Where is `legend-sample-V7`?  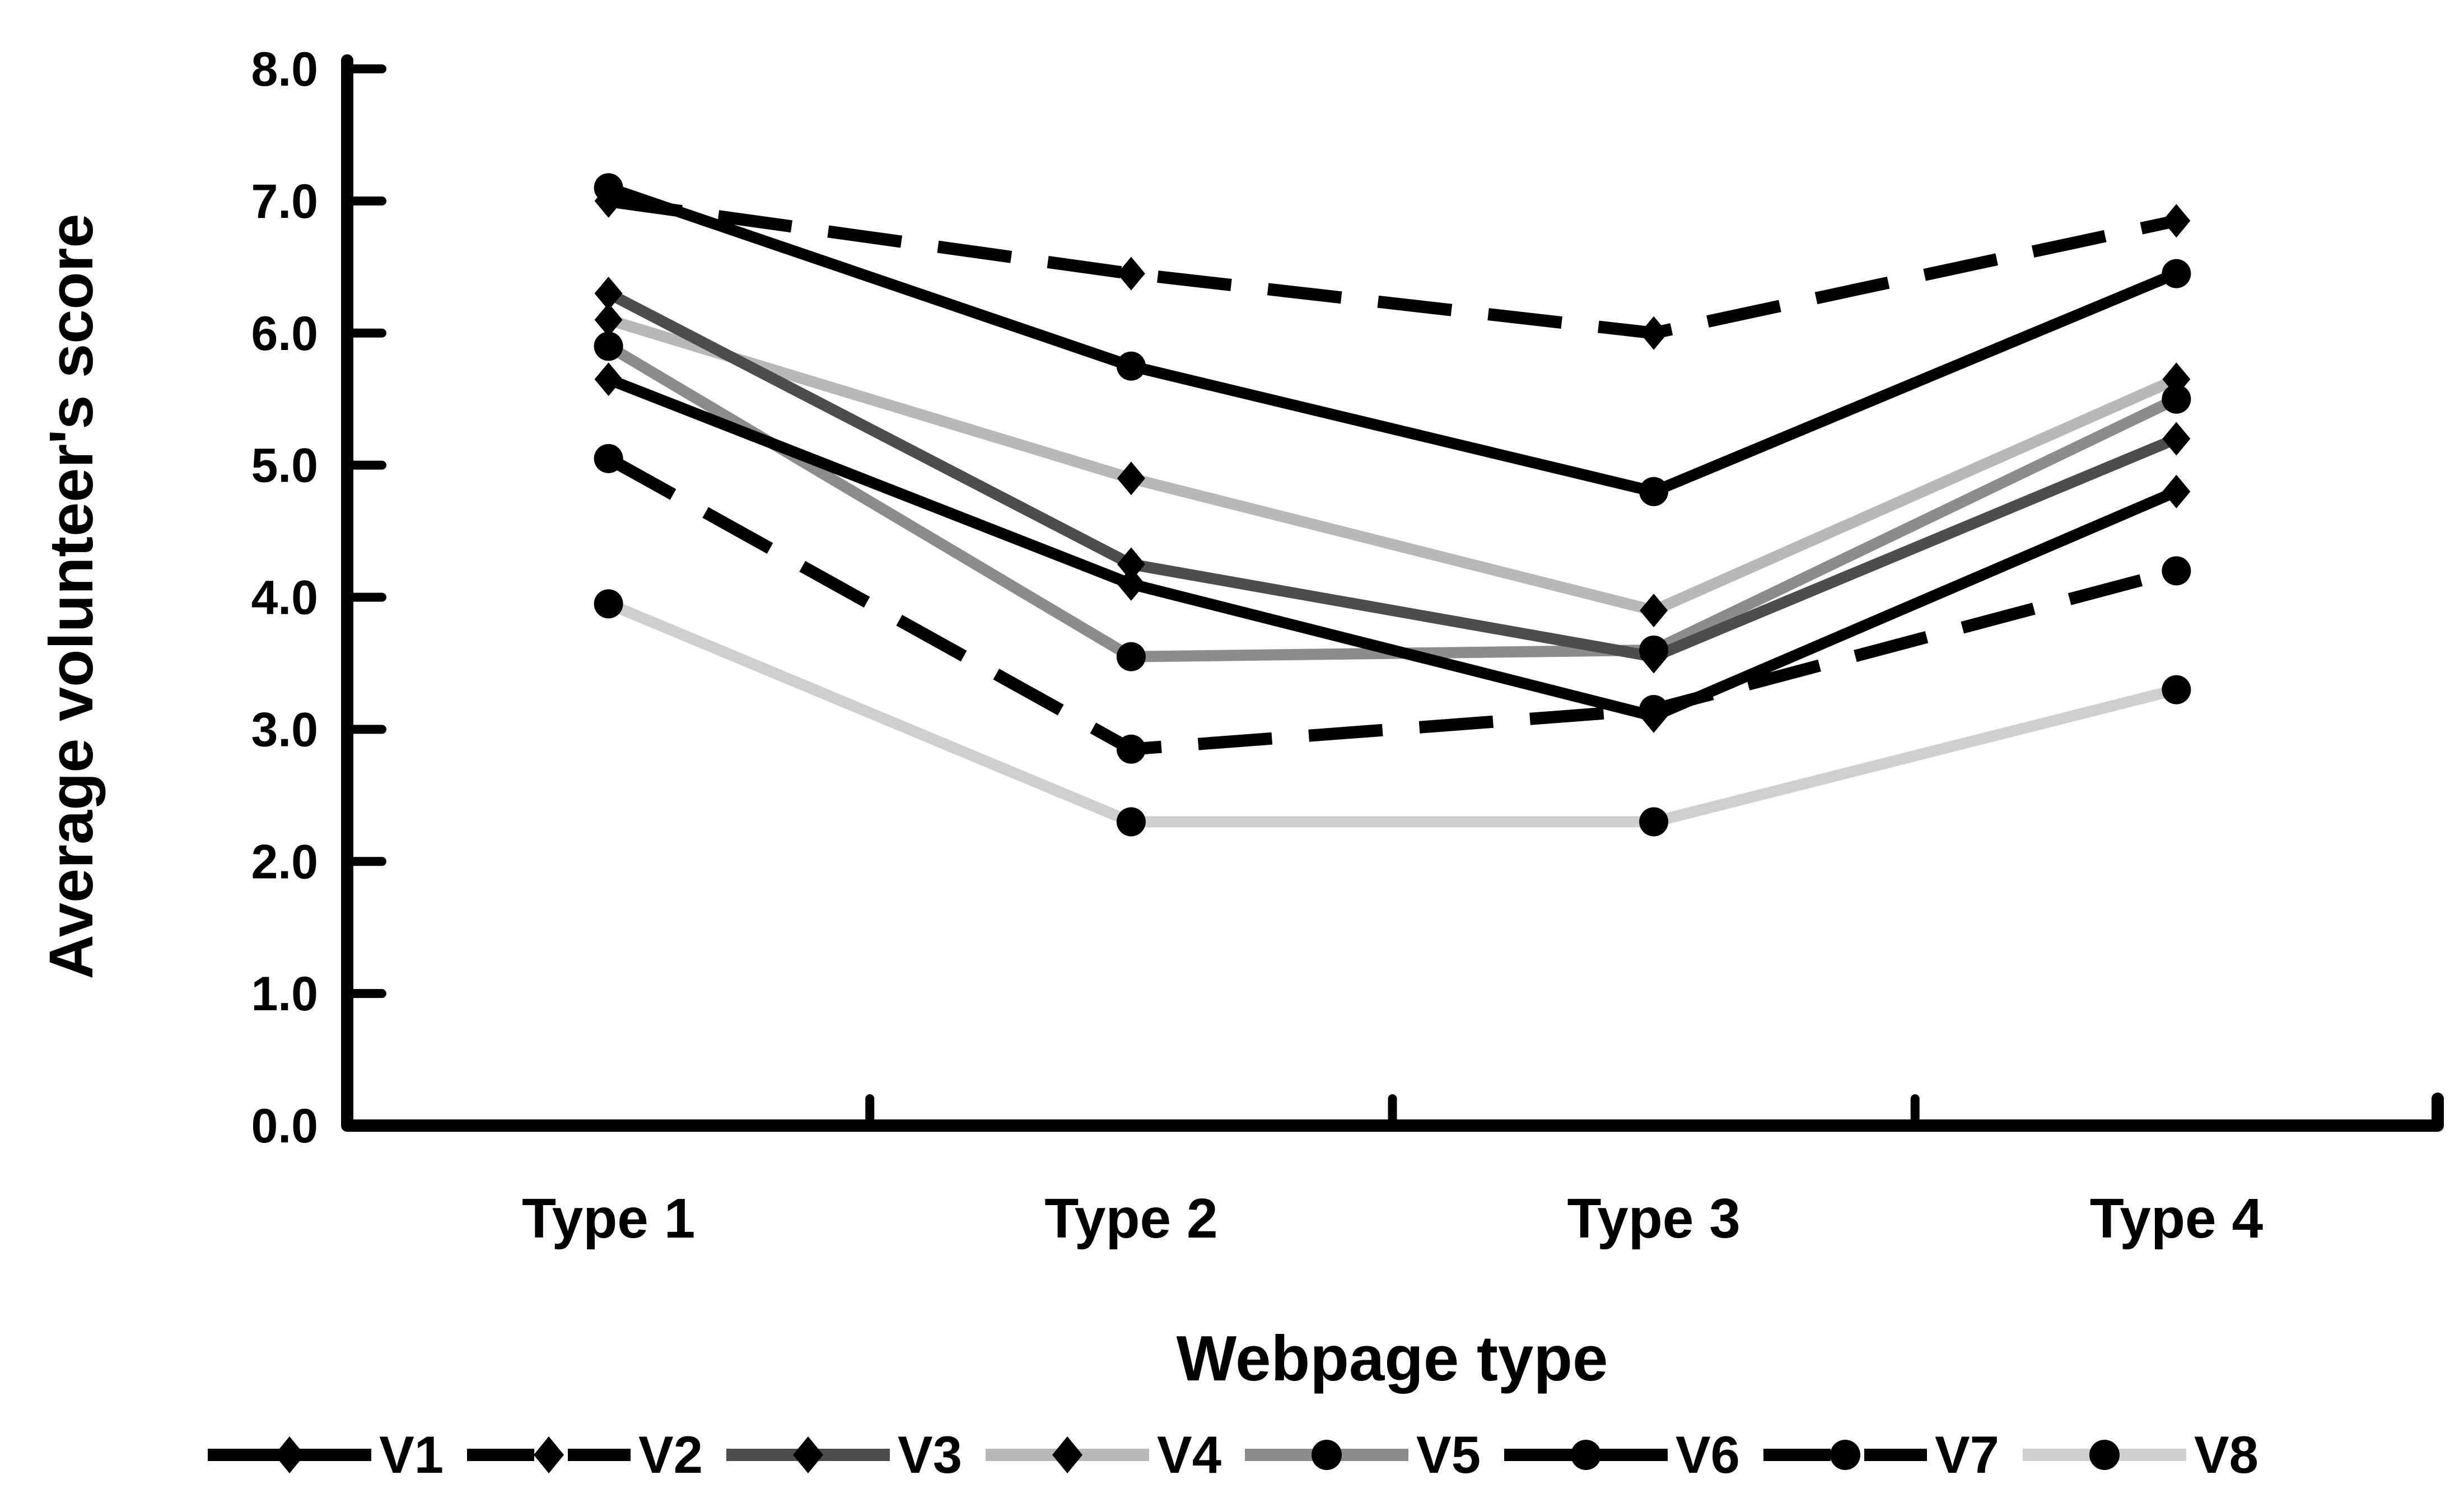
legend-sample-V7 is located at coordinates (1845, 1455).